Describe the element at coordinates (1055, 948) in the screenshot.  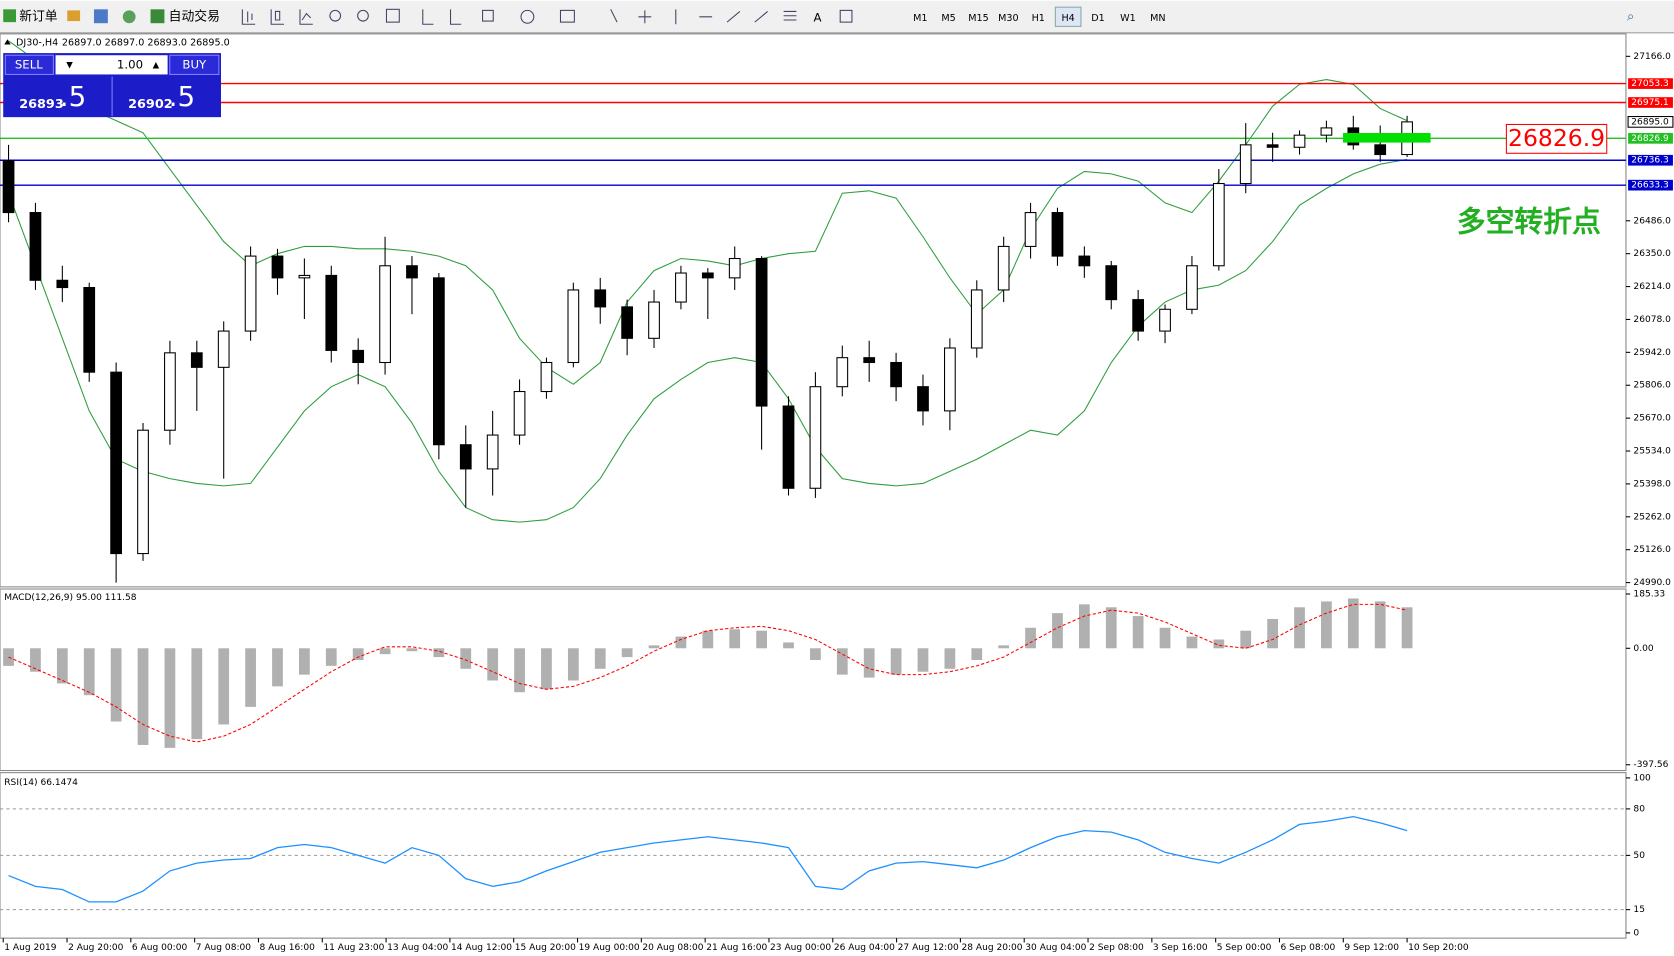
I see `x-tick-label: 30 Aug 04:00` at that location.